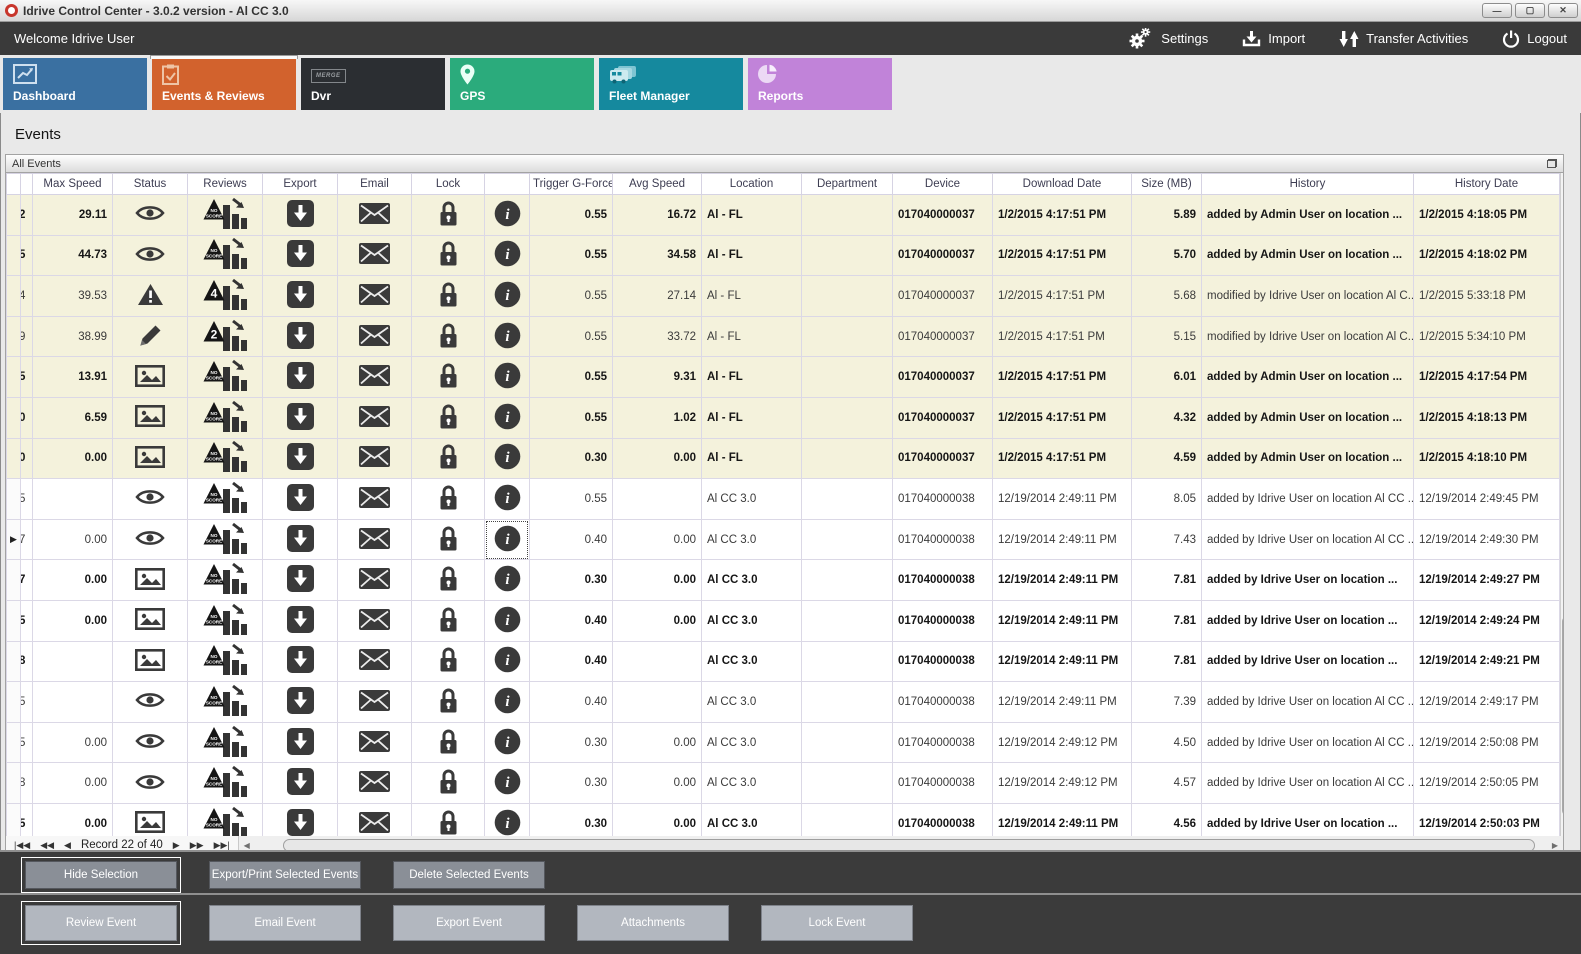 The width and height of the screenshot is (1581, 954). I want to click on export-event-button: Export Event, so click(469, 923).